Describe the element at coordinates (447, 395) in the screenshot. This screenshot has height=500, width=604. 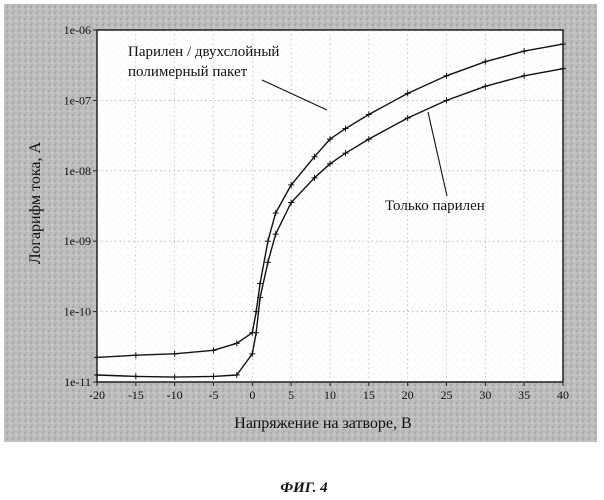
I see `x-tick-label: 25` at that location.